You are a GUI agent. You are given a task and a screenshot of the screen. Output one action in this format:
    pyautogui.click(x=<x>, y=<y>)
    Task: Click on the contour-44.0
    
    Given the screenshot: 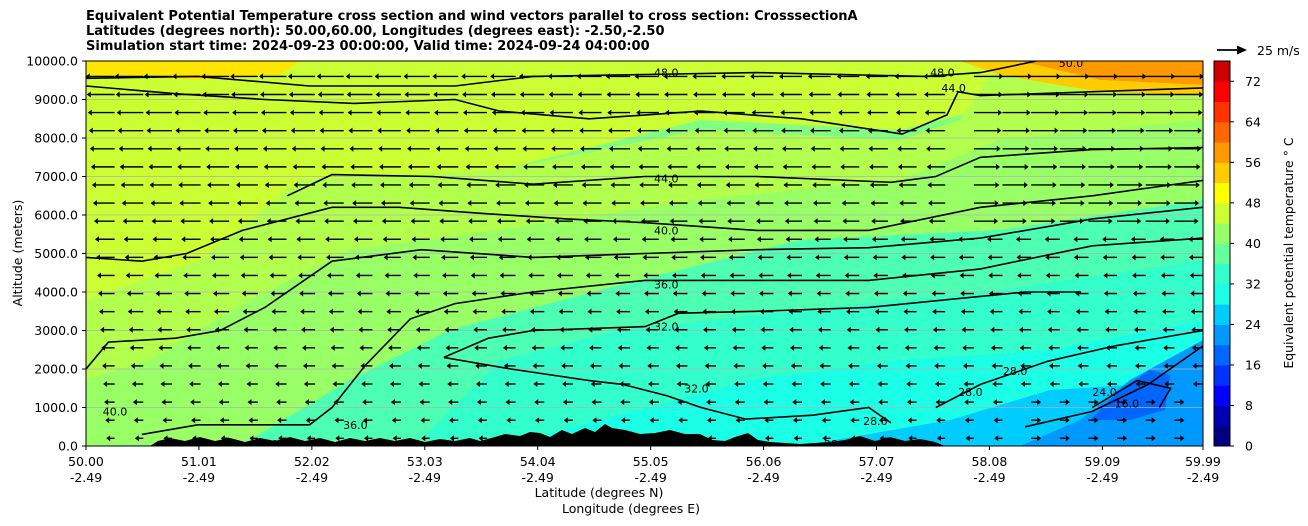 What is the action you would take?
    pyautogui.click(x=744, y=171)
    